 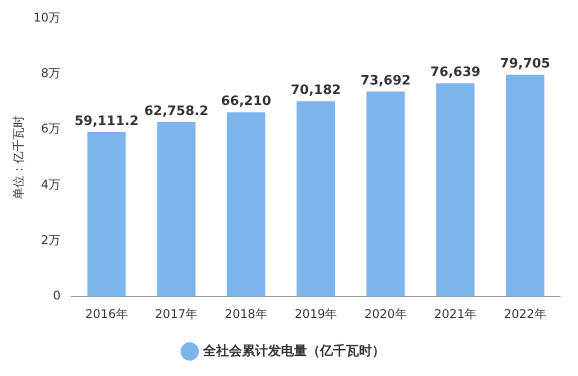 I want to click on text: 79,705, so click(x=525, y=64).